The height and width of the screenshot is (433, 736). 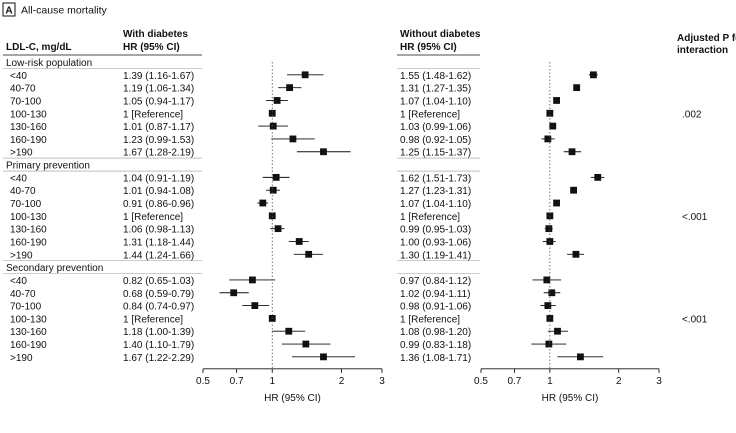 I want to click on panel-letter: A, so click(x=8, y=11).